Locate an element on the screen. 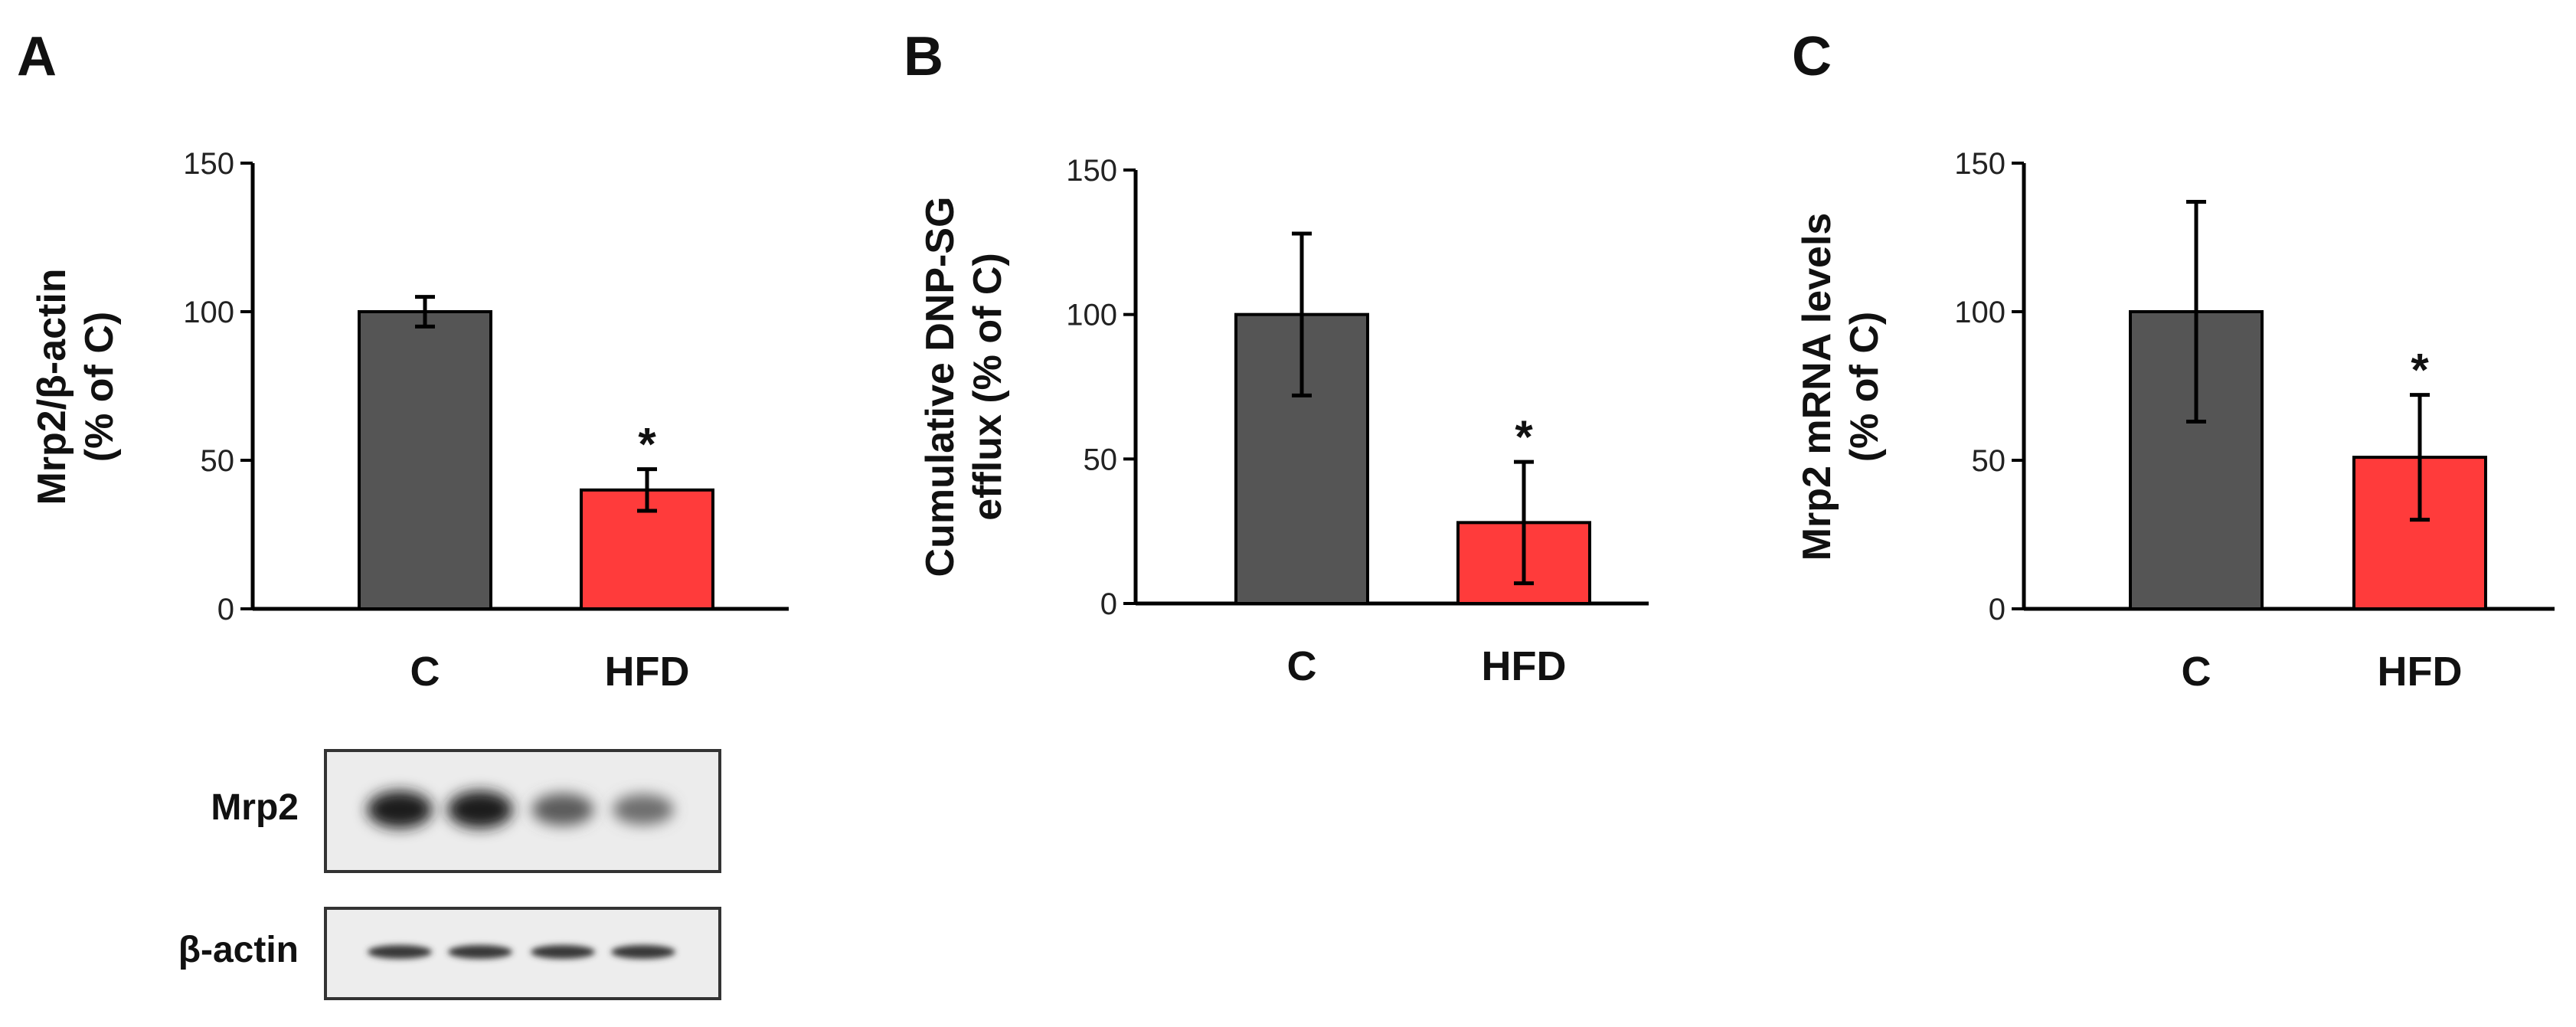  blot-label-beta-actin: β-actin is located at coordinates (239, 950).